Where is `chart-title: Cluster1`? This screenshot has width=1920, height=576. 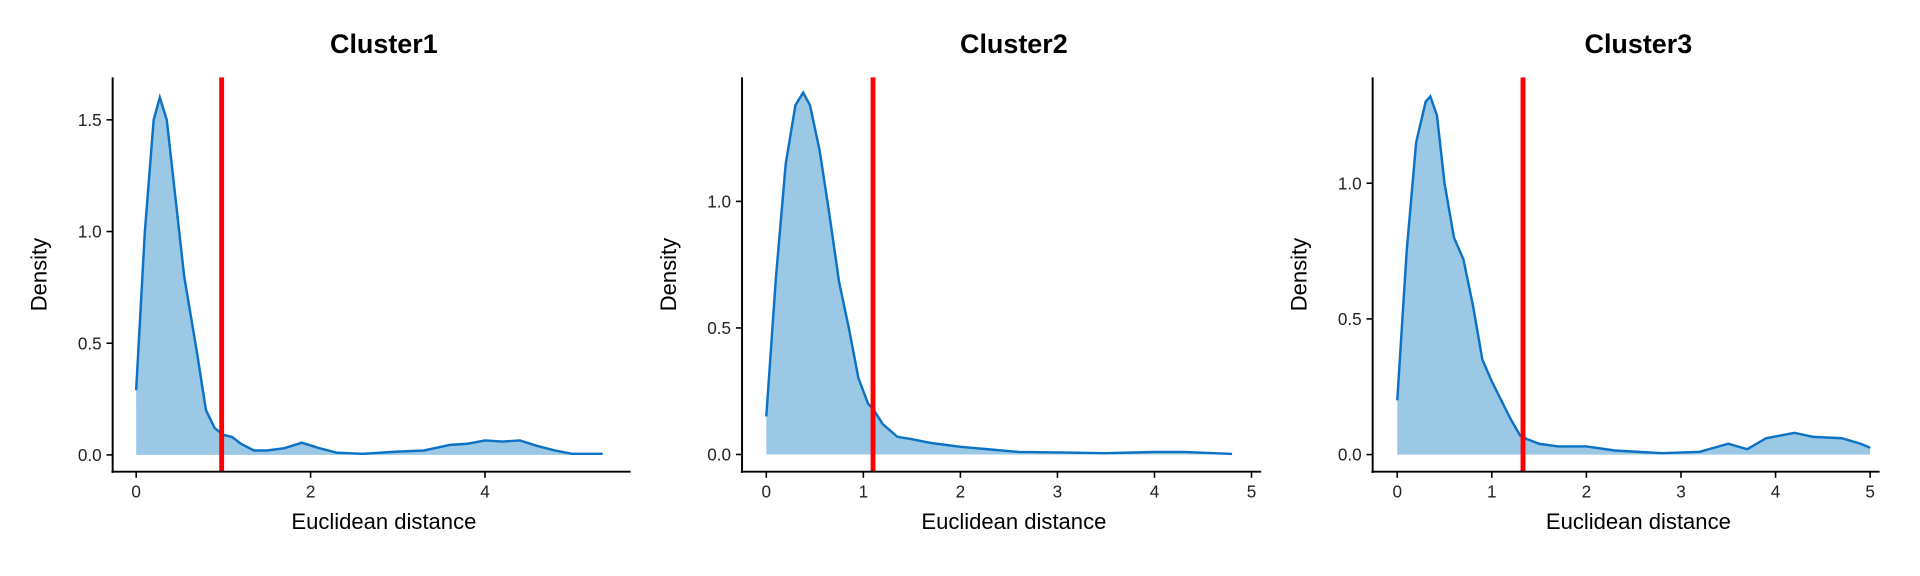 chart-title: Cluster1 is located at coordinates (384, 44).